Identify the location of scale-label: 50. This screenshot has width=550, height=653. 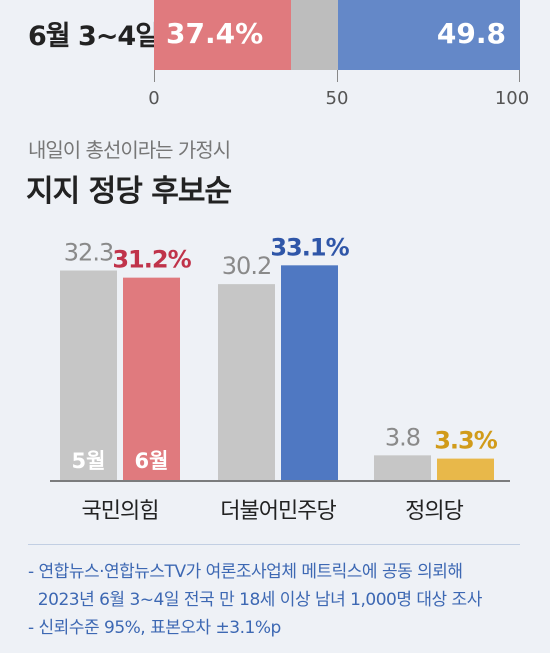
(337, 98).